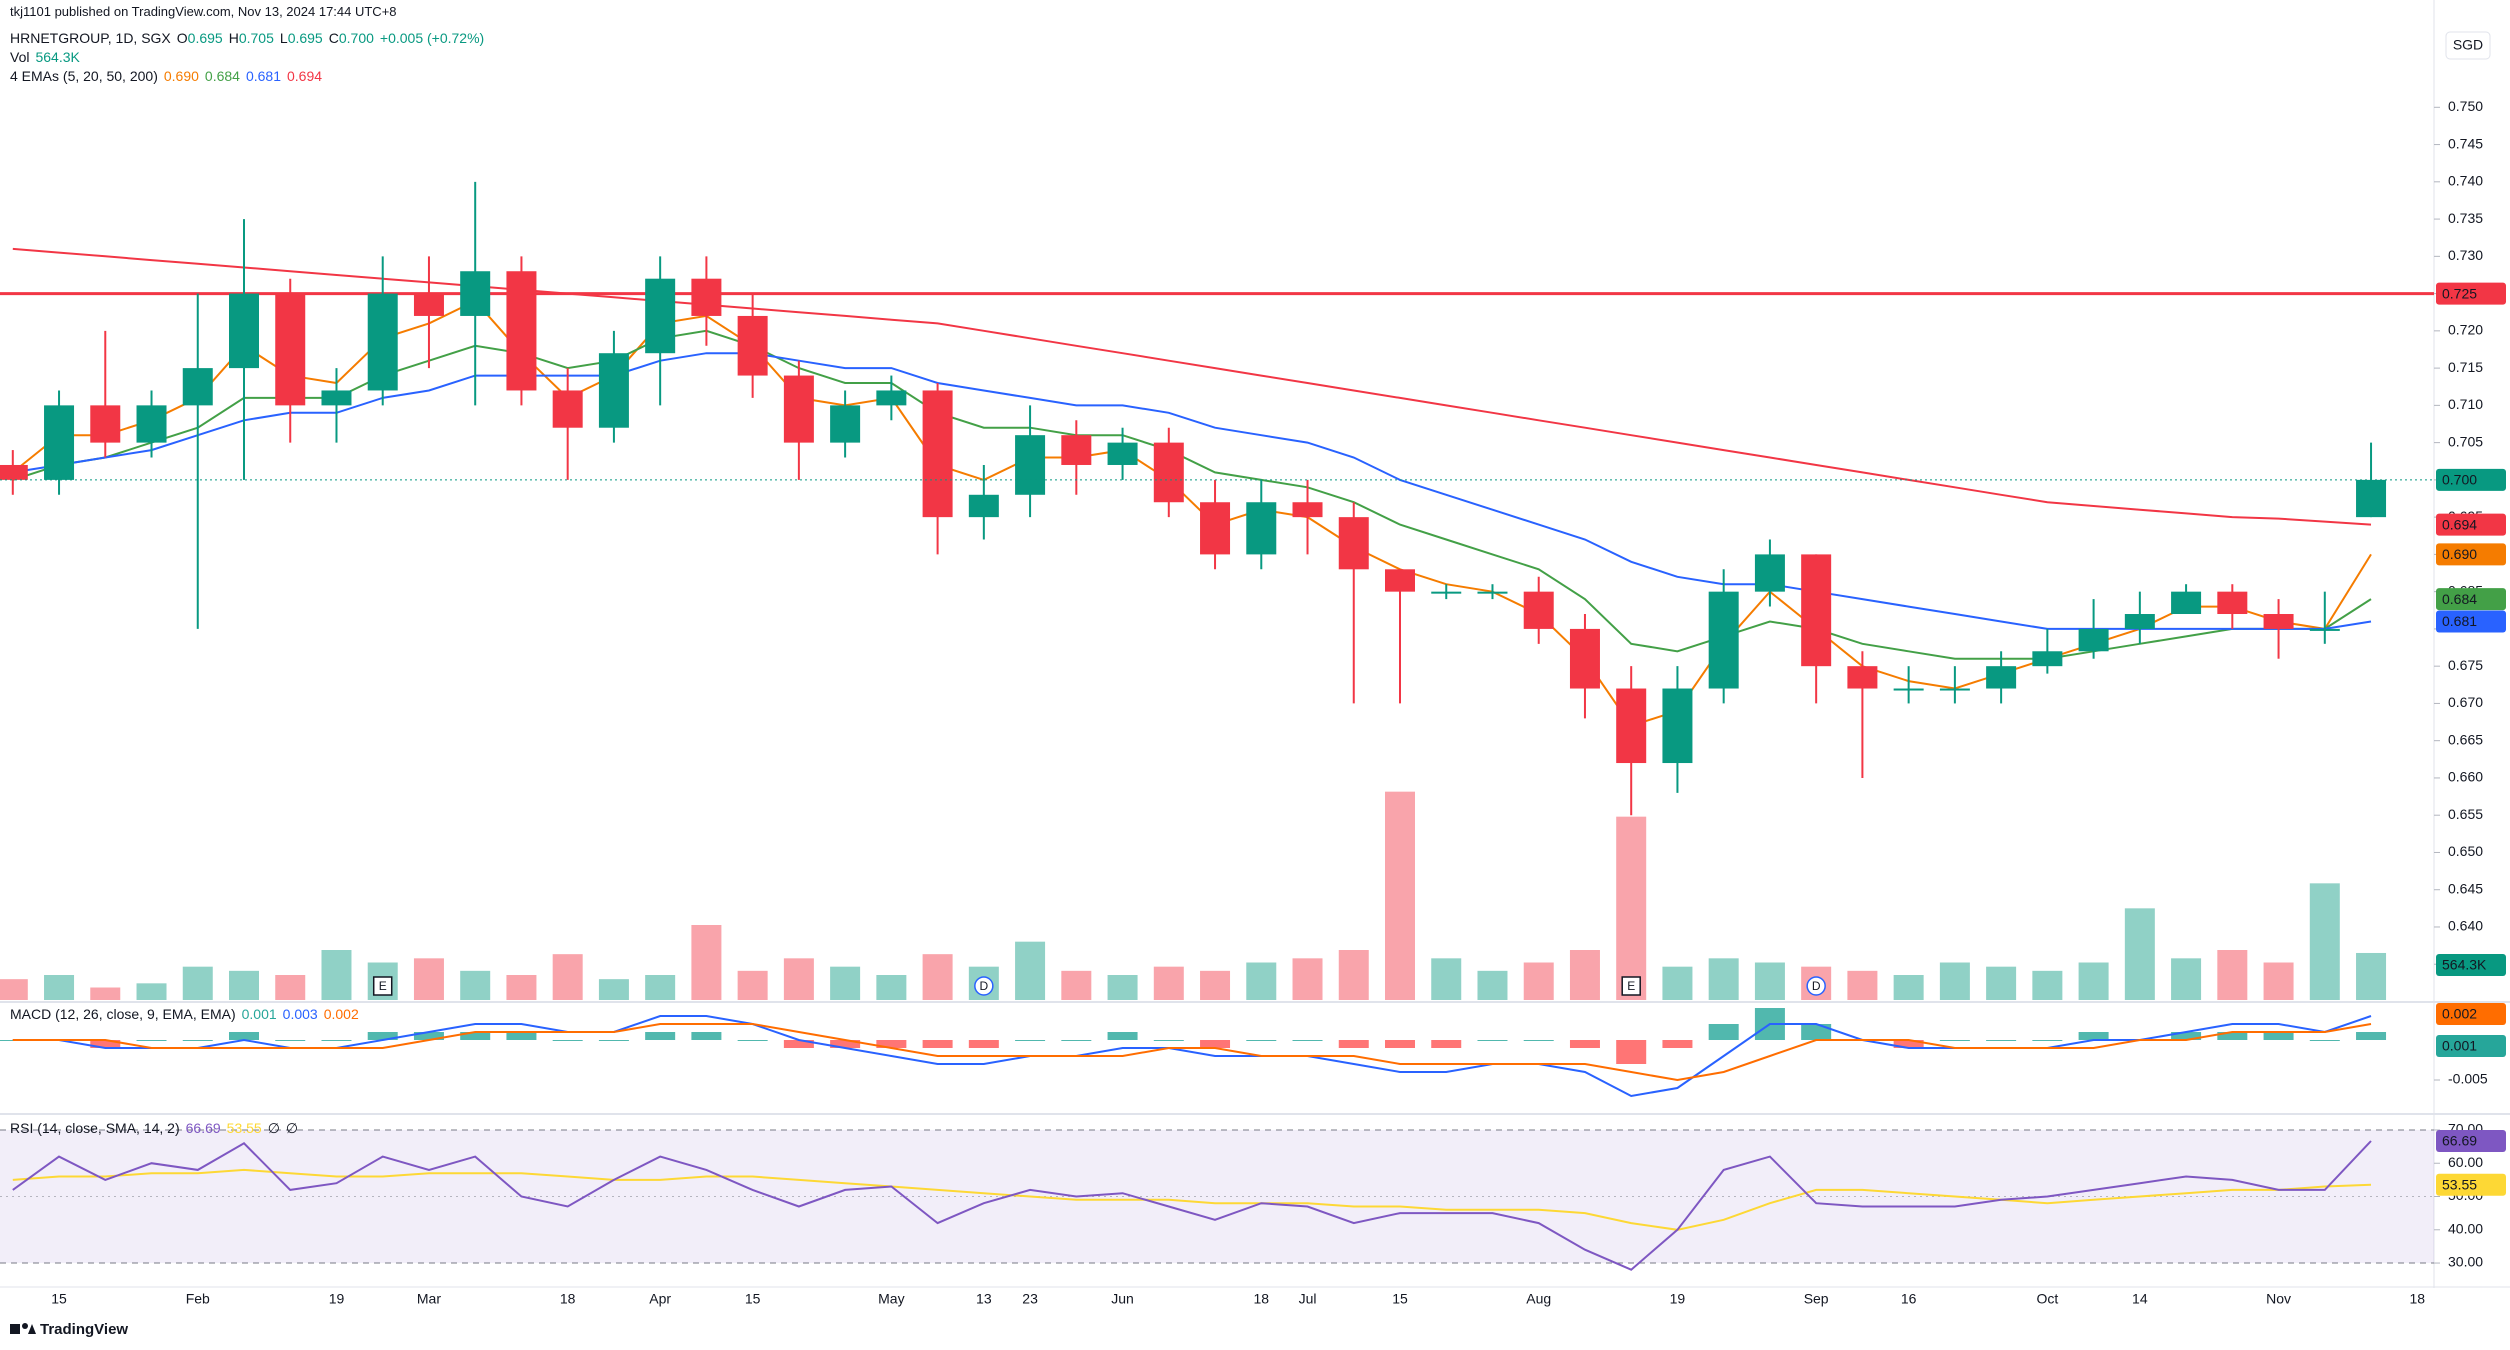 Image resolution: width=2510 pixels, height=1350 pixels. Describe the element at coordinates (2465, 702) in the screenshot. I see `y-tick-label: 0.670` at that location.